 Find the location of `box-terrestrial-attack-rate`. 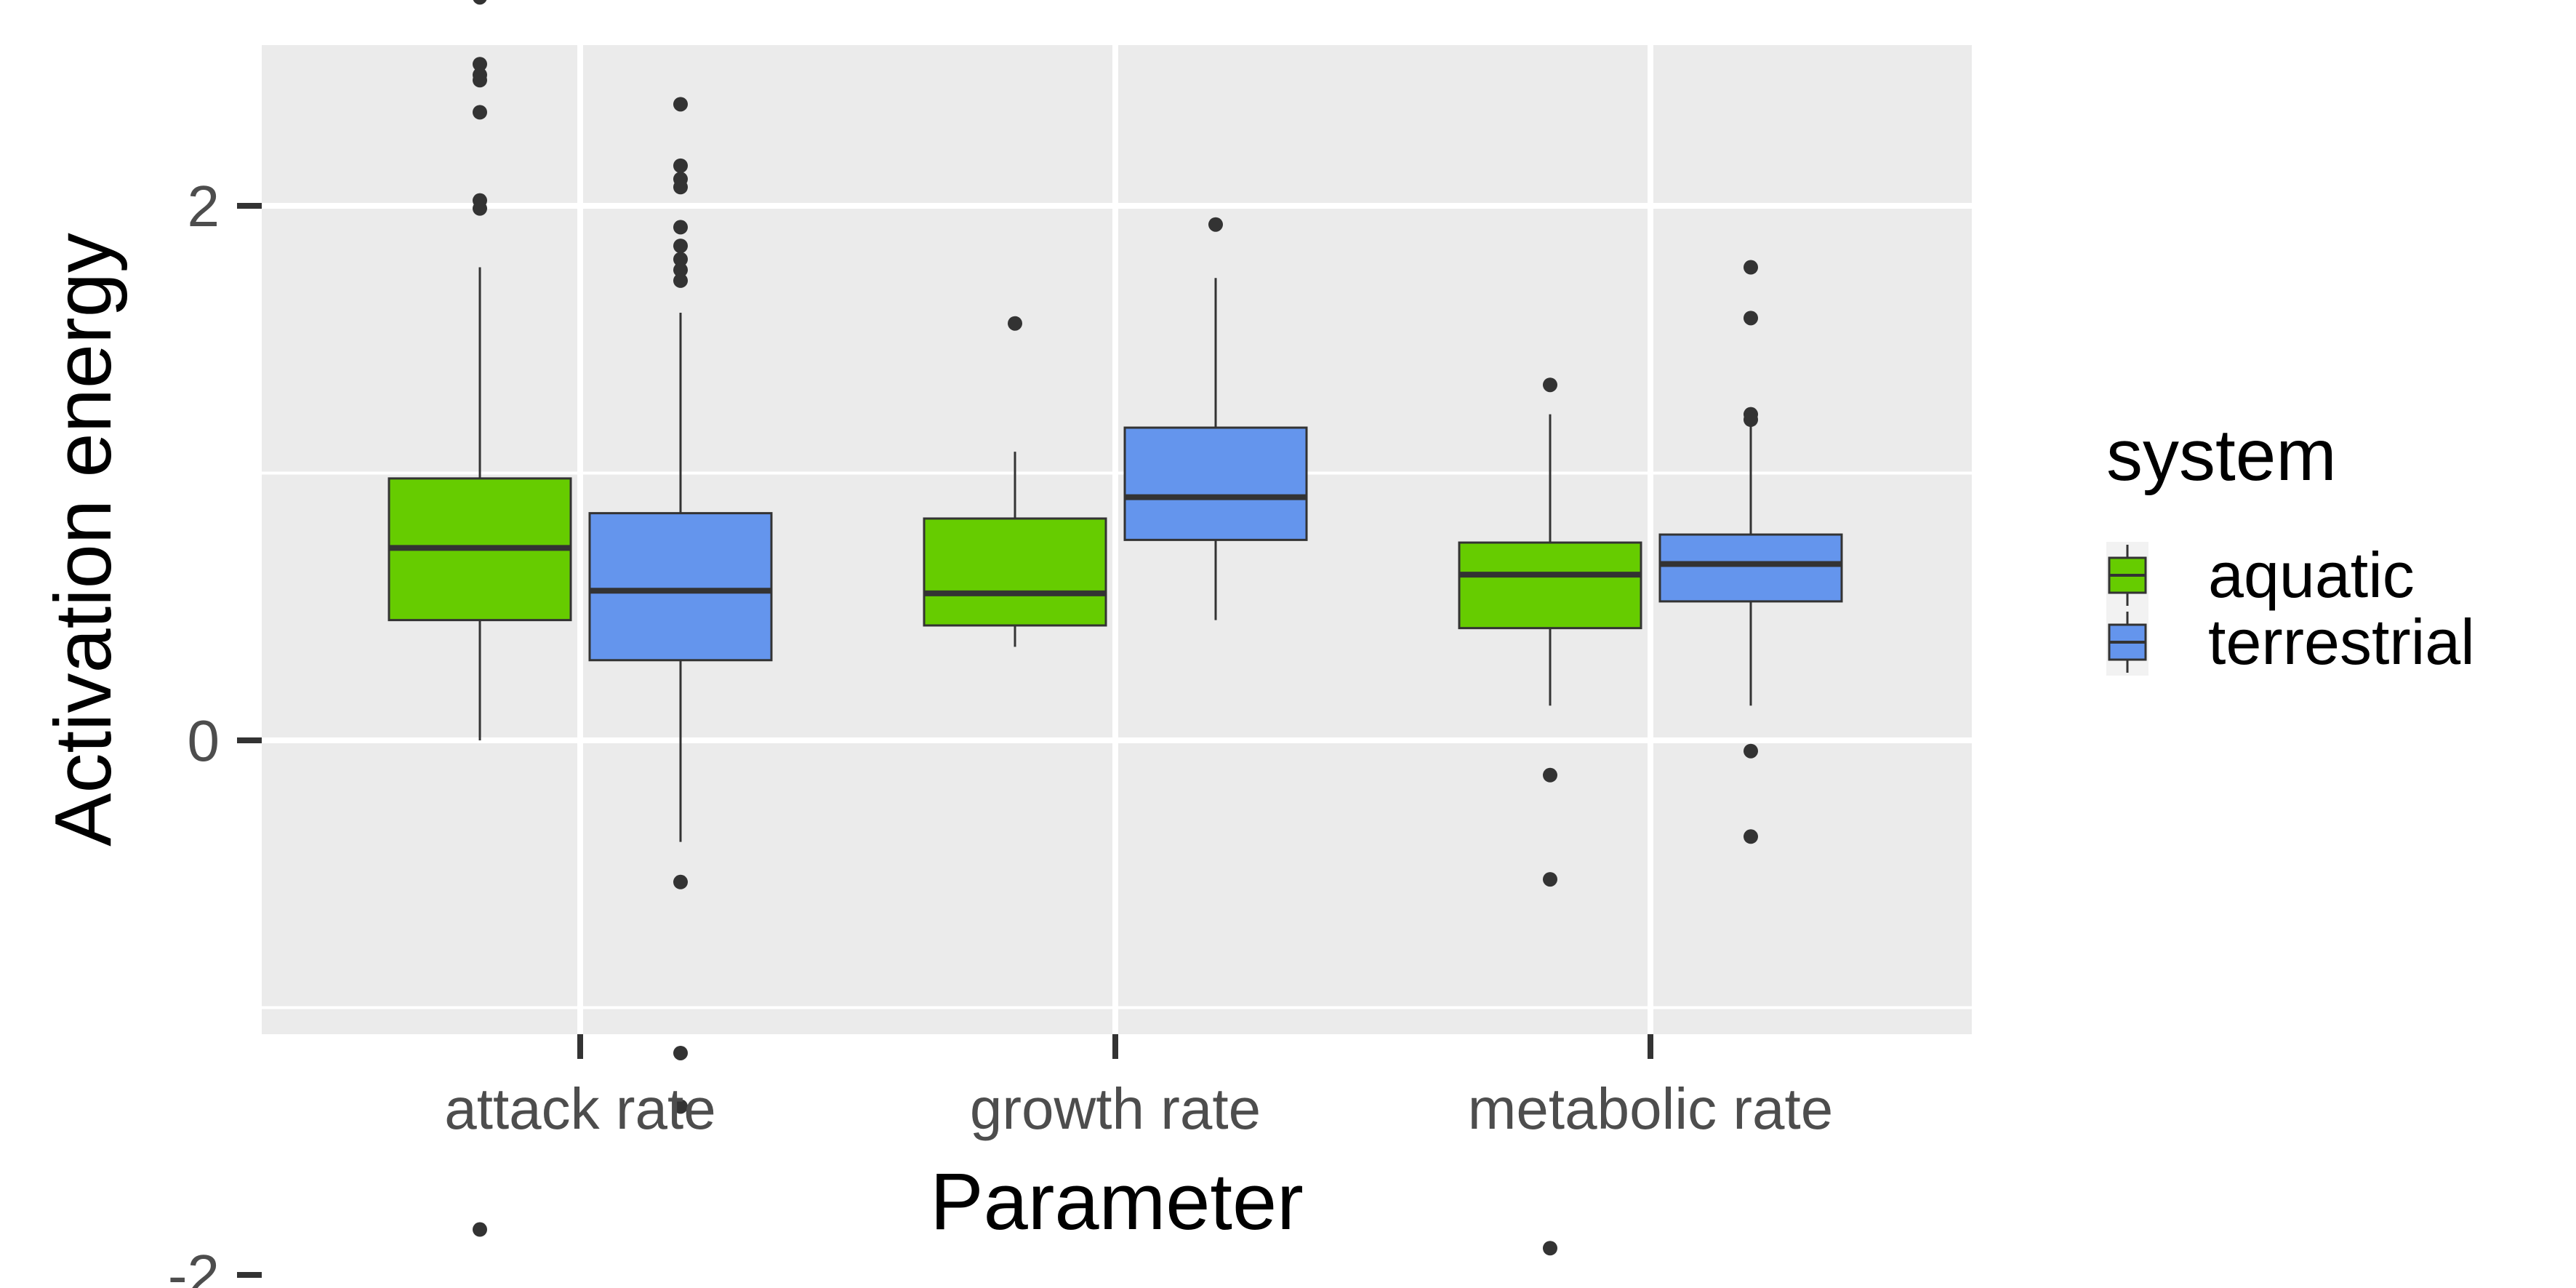

box-terrestrial-attack-rate is located at coordinates (680, 605).